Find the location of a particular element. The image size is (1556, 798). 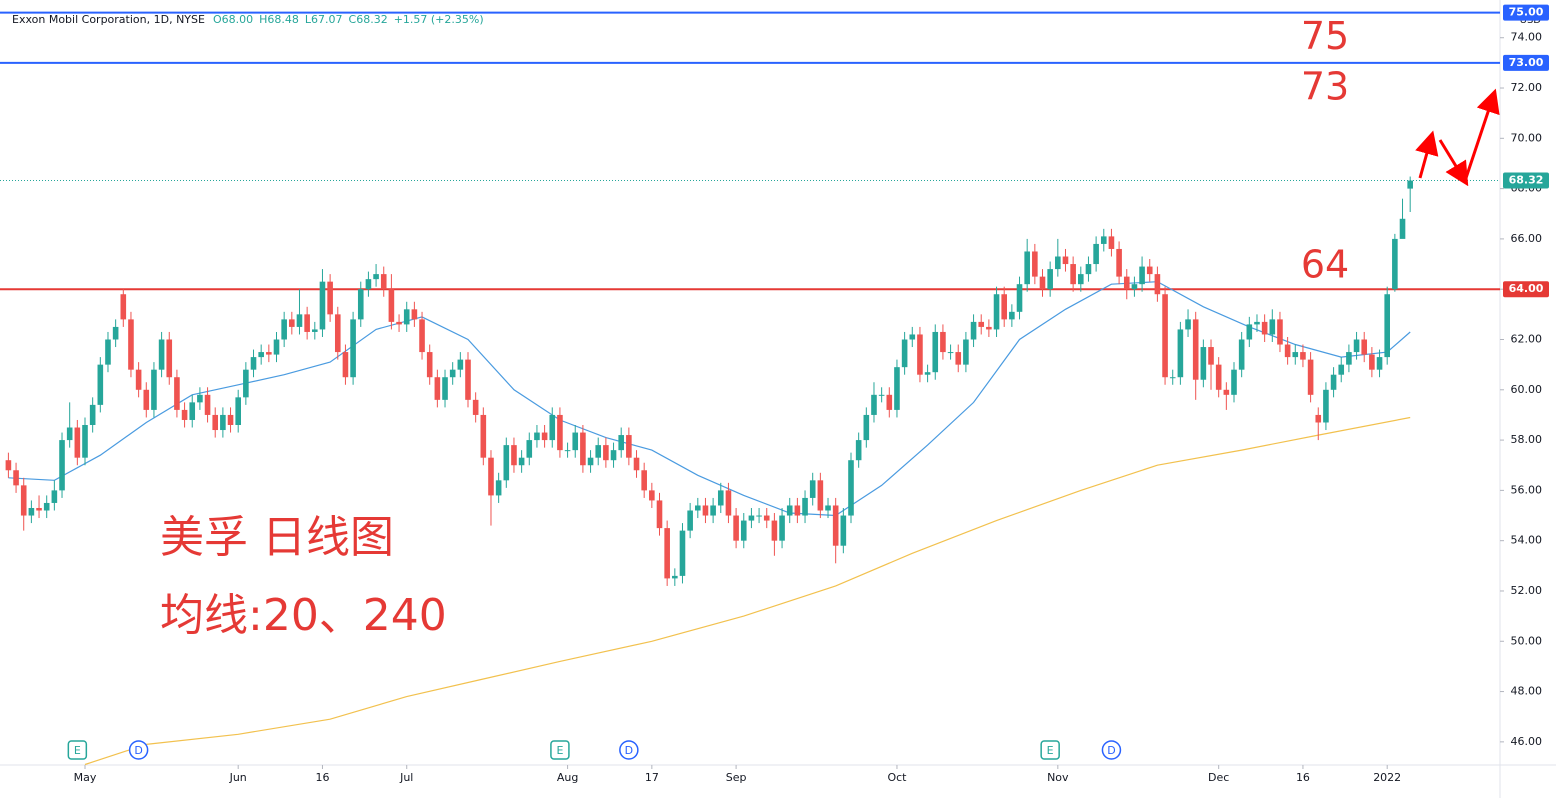

x-tick-label: 17 is located at coordinates (652, 777).